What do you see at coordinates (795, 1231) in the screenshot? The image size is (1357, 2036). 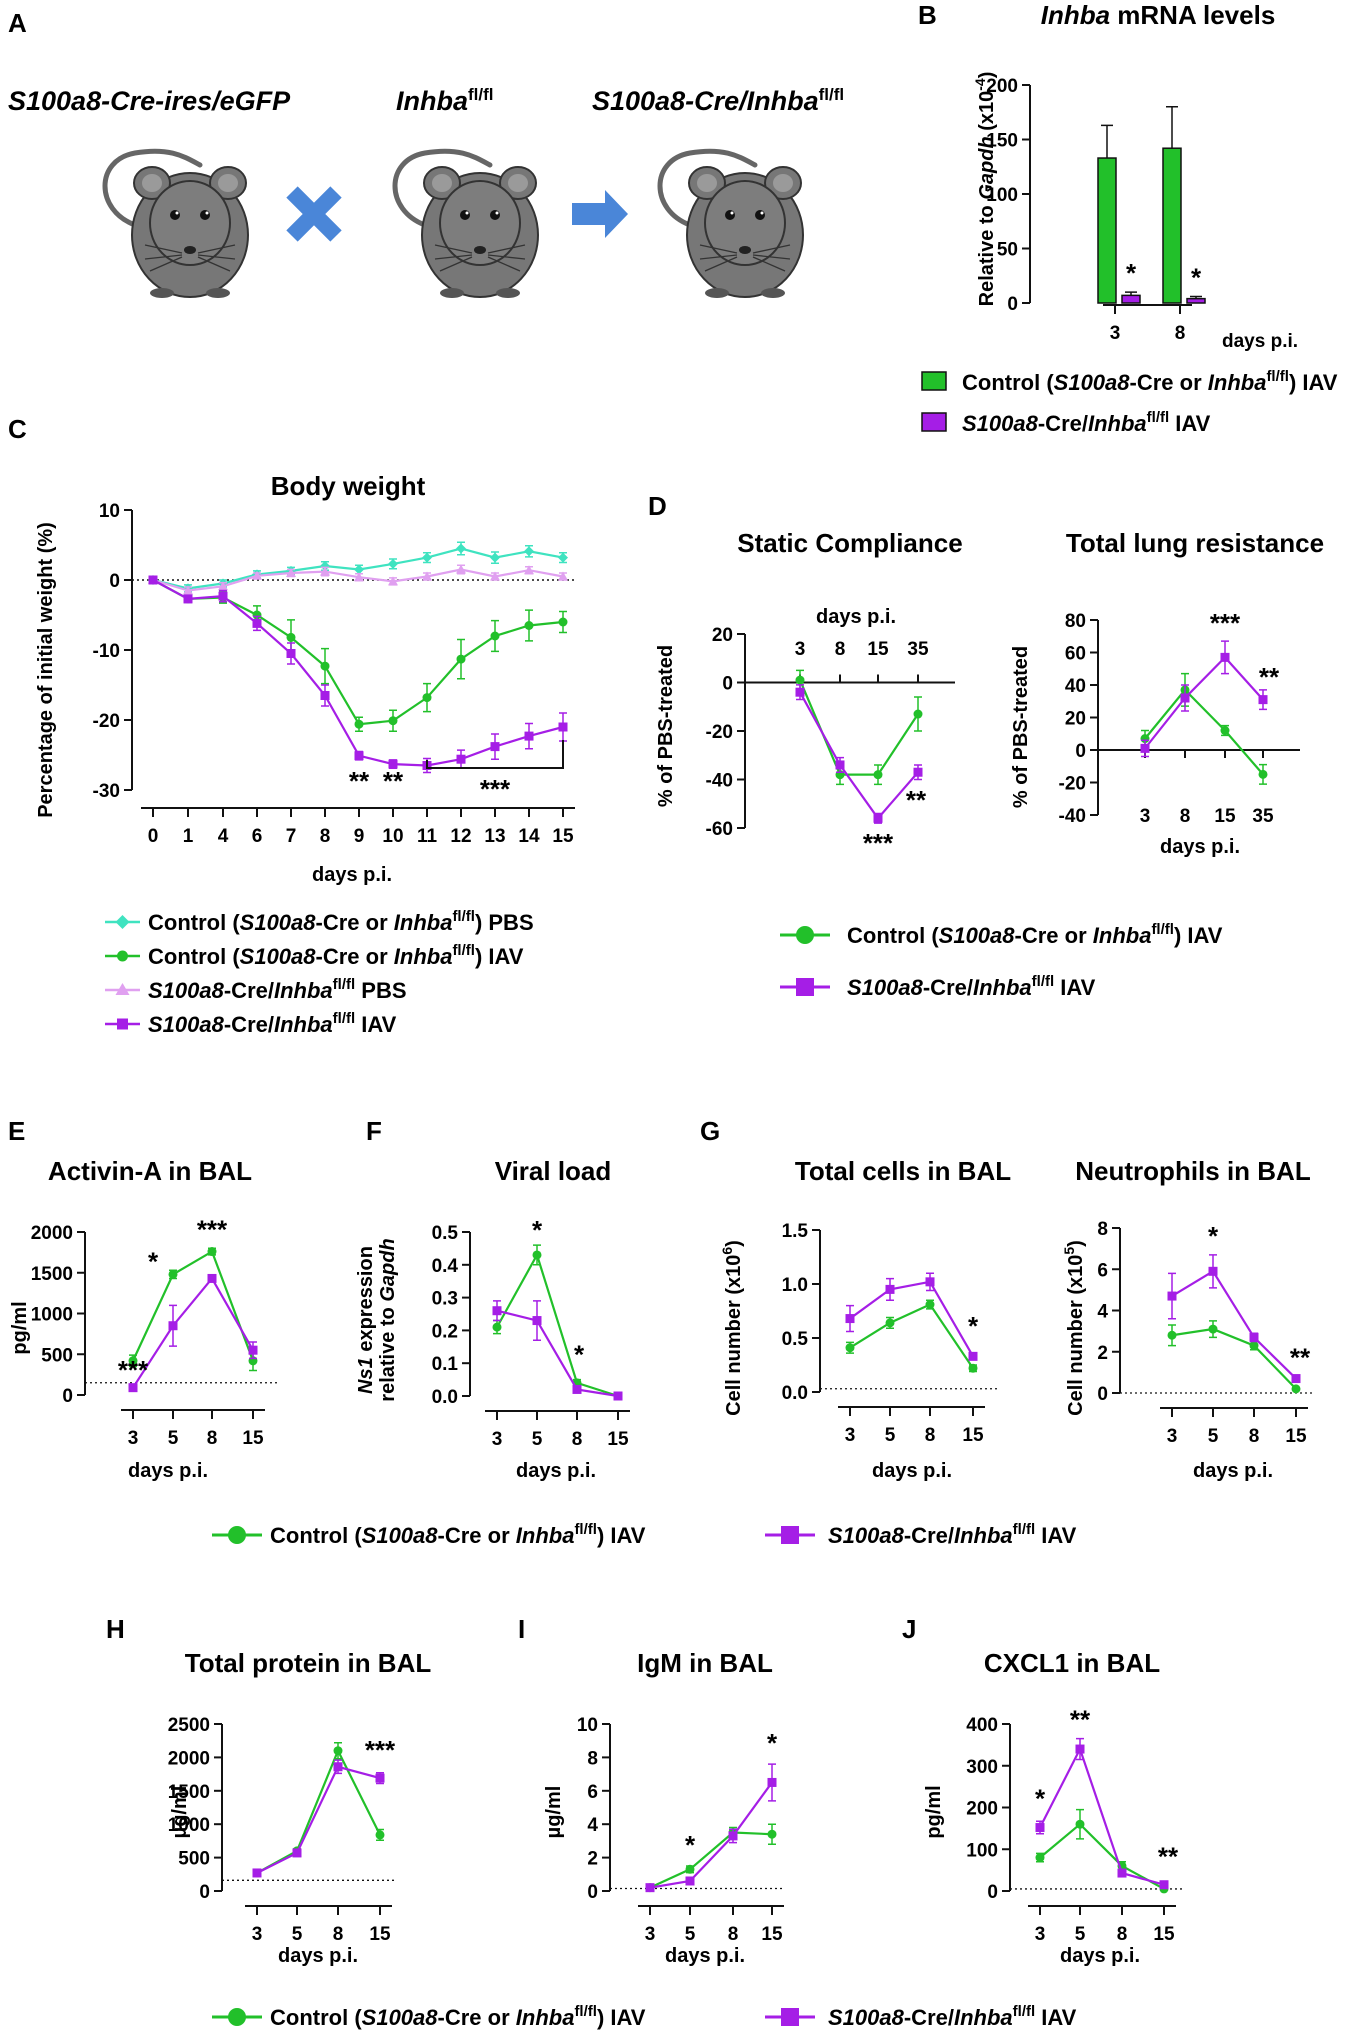 I see `y-tick-label: 1.5` at bounding box center [795, 1231].